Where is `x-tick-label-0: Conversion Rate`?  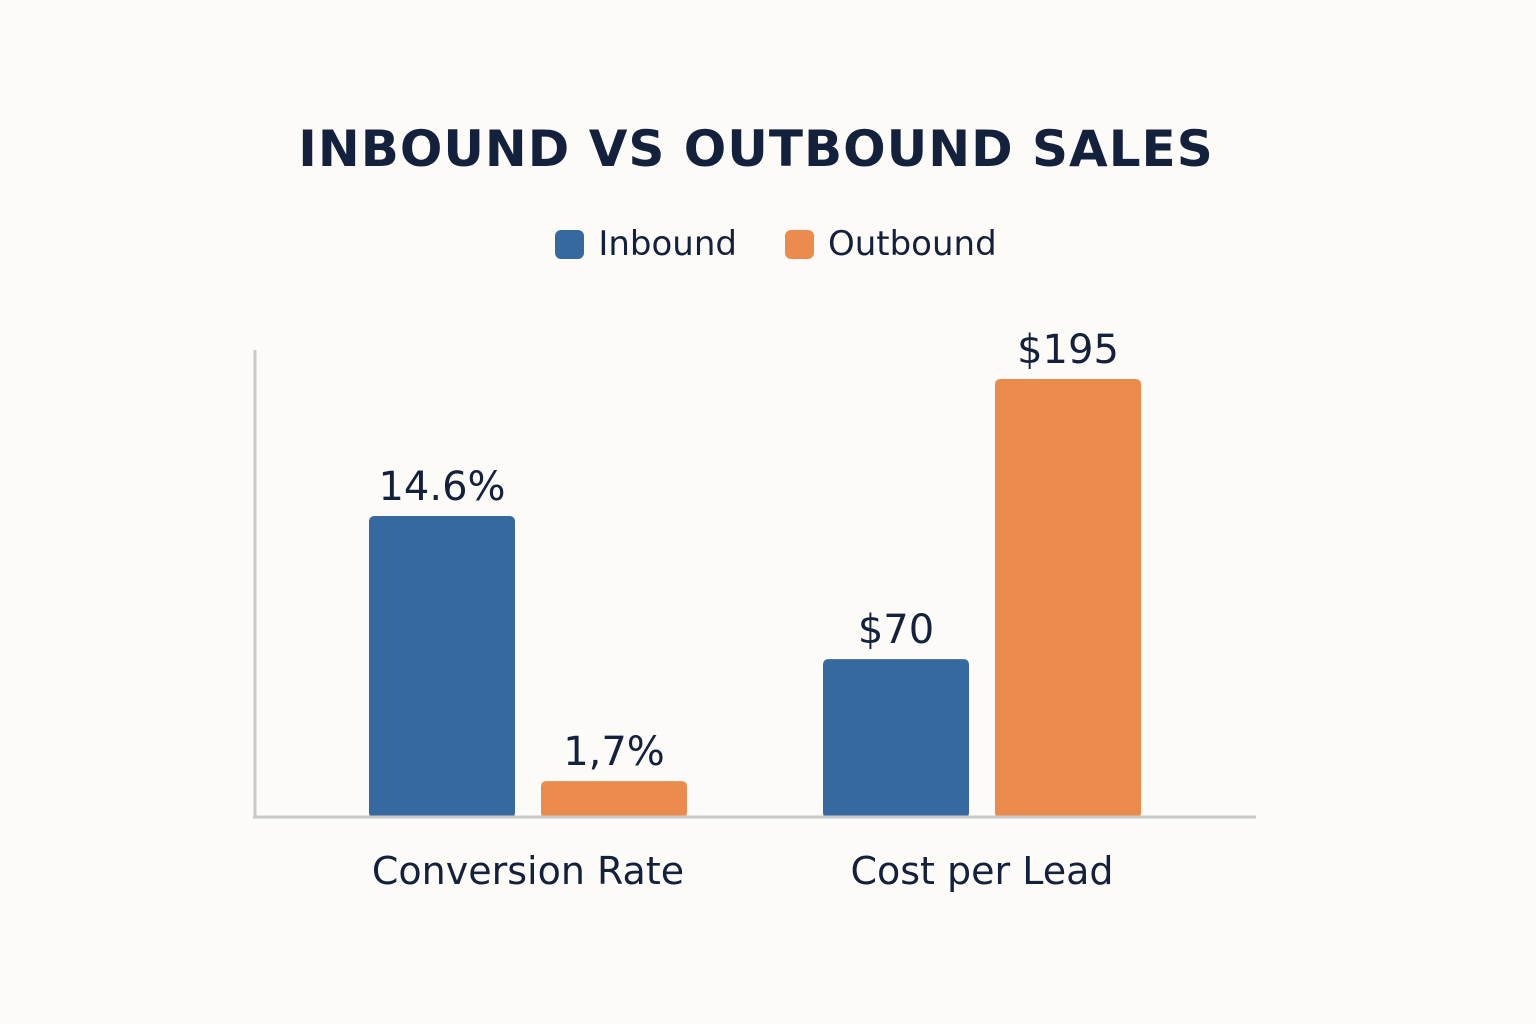
x-tick-label-0: Conversion Rate is located at coordinates (528, 871).